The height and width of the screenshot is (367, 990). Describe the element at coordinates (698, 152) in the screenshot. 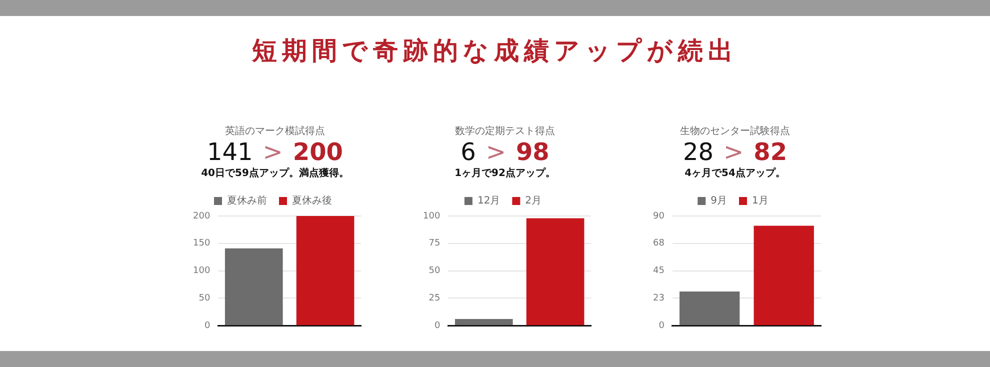

I see `text: 28` at that location.